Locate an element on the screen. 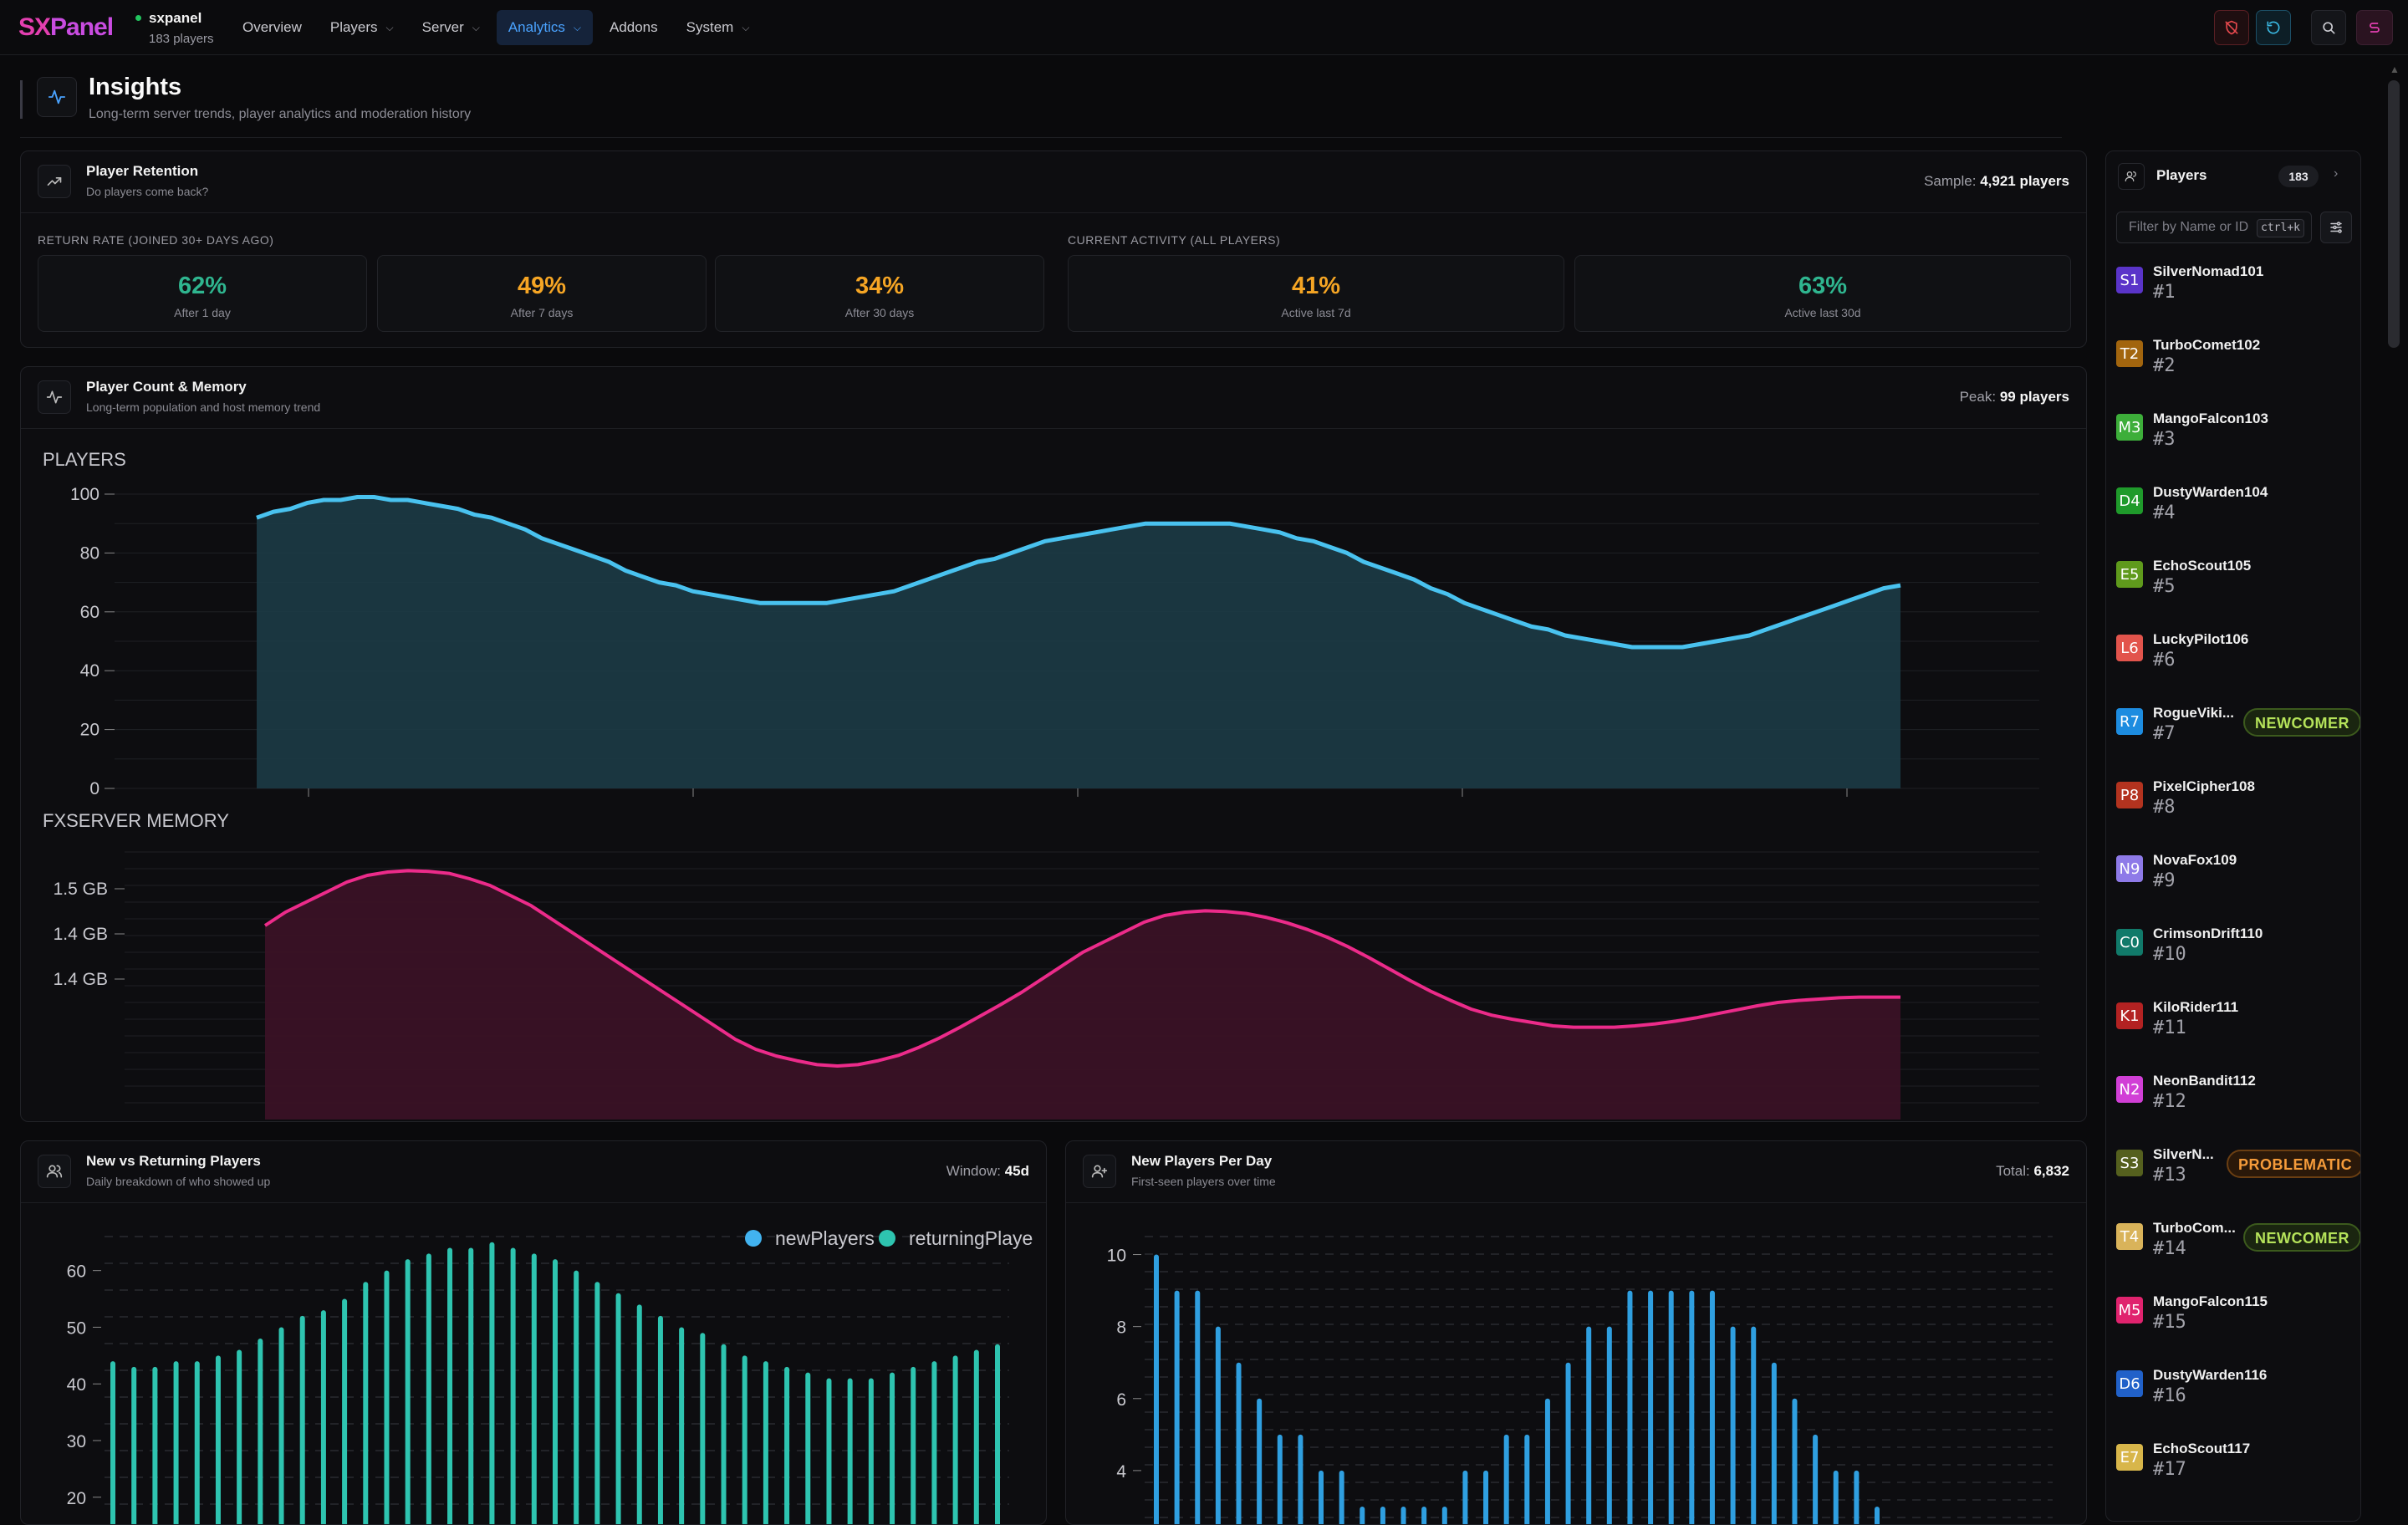 The width and height of the screenshot is (2408, 1525). player-list-item: D4 DustyWarden104 #4 is located at coordinates (2233, 516).